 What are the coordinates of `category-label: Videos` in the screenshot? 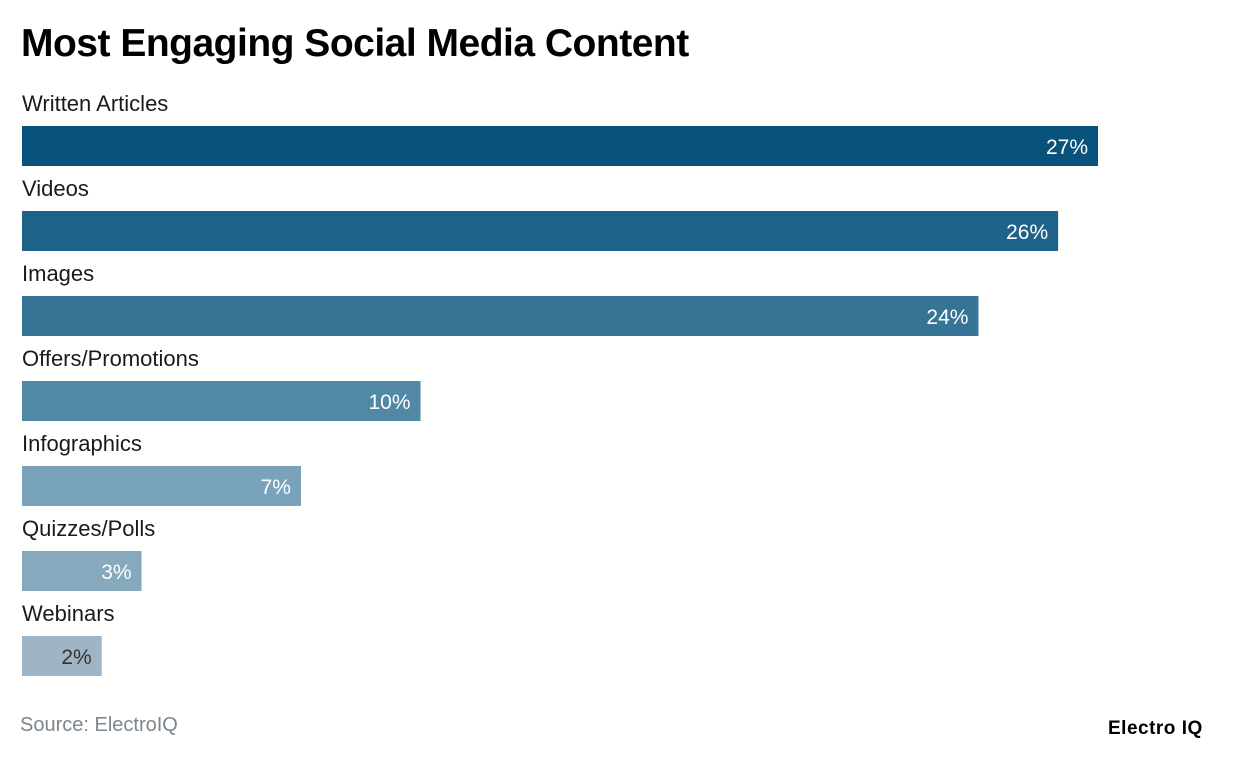 It's located at (55, 188).